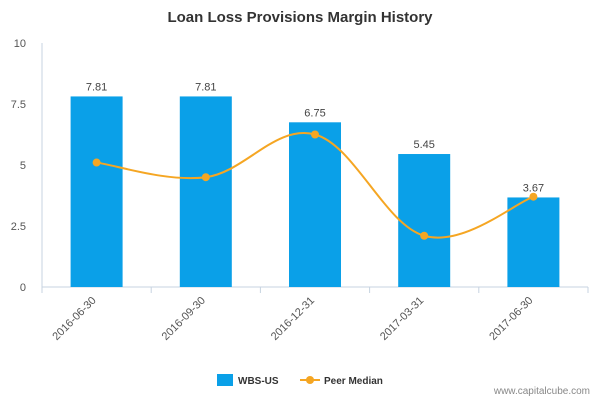 The height and width of the screenshot is (400, 600). What do you see at coordinates (541, 391) in the screenshot?
I see `credit-text: www.capitalcube.com` at bounding box center [541, 391].